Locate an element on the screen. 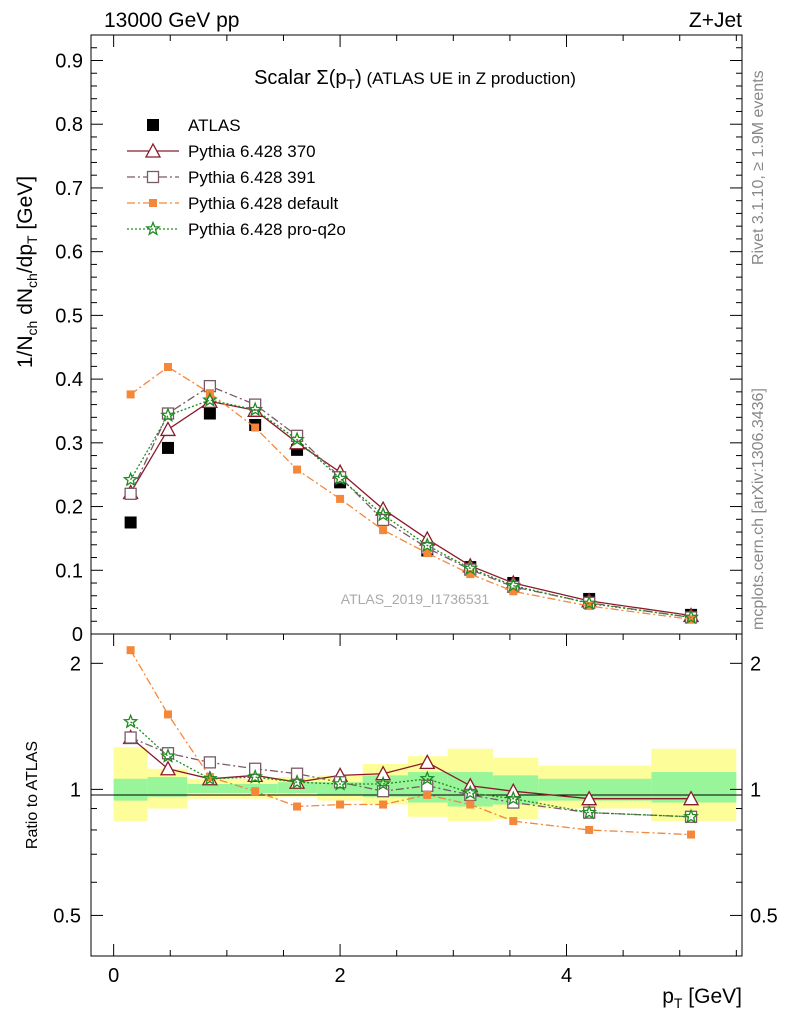  header-left: 13000 GeV pp is located at coordinates (171, 20).